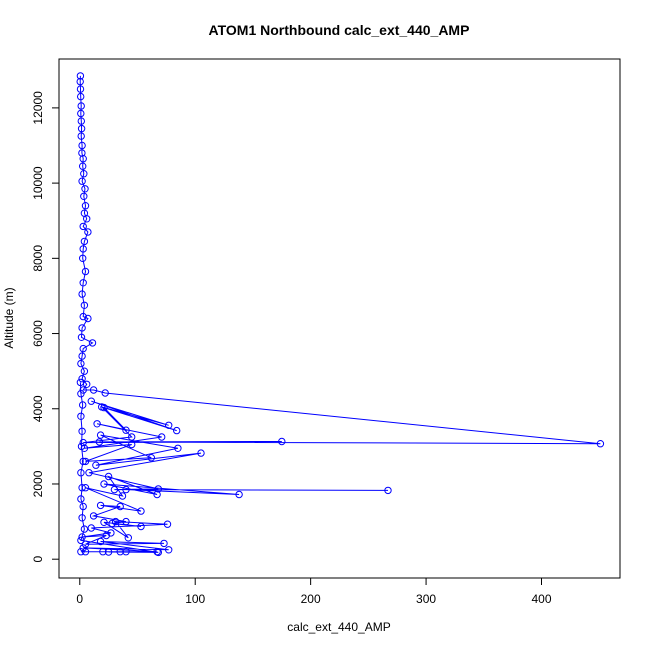 This screenshot has width=650, height=650. I want to click on y-tick-label: 2000, so click(38, 483).